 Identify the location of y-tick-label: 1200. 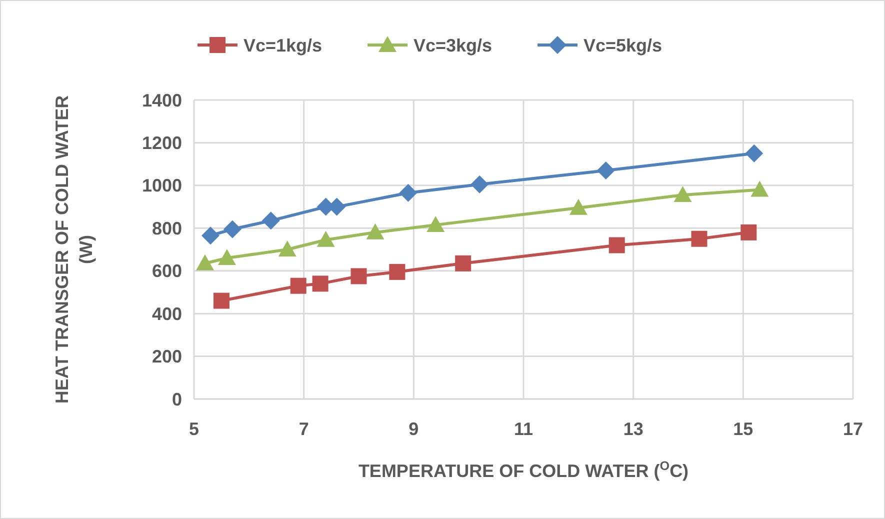
(162, 143).